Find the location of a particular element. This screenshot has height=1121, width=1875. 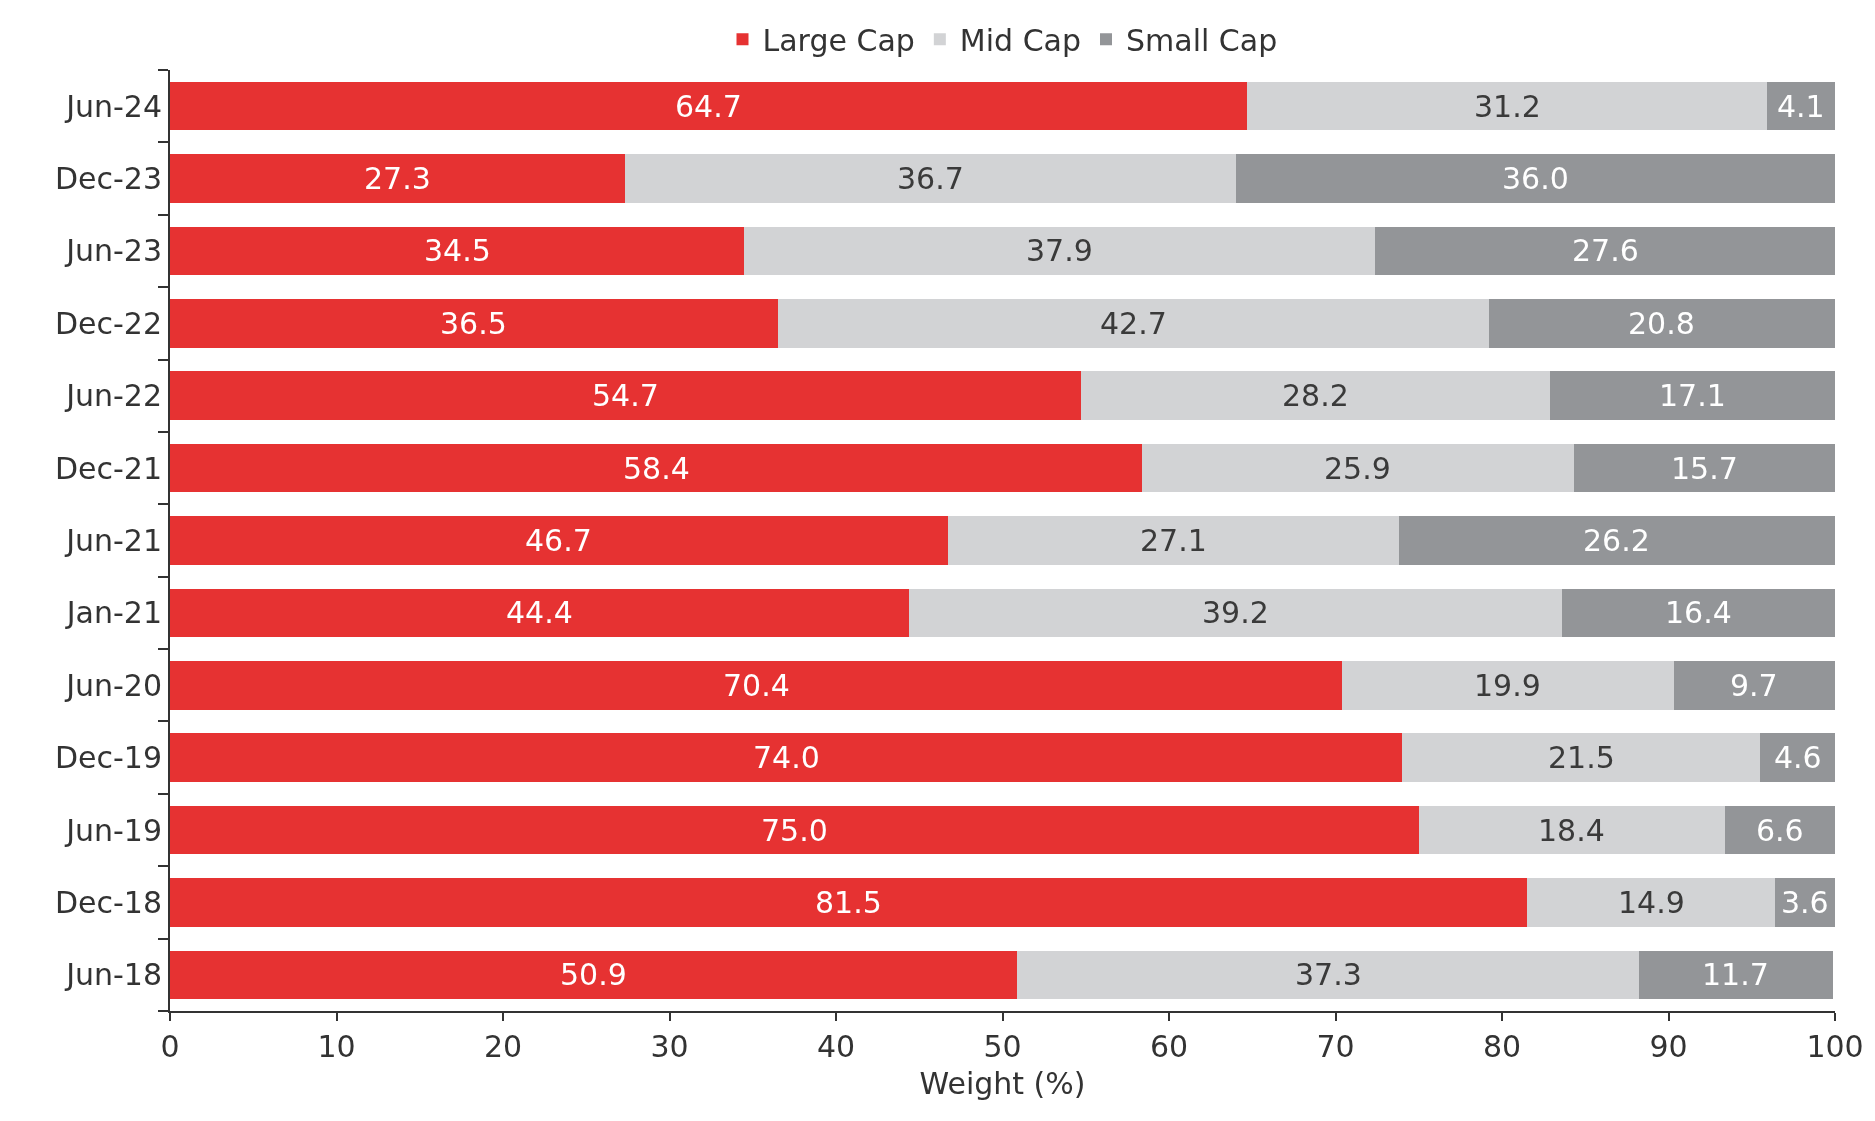

data-label: 27.1 is located at coordinates (1173, 540).